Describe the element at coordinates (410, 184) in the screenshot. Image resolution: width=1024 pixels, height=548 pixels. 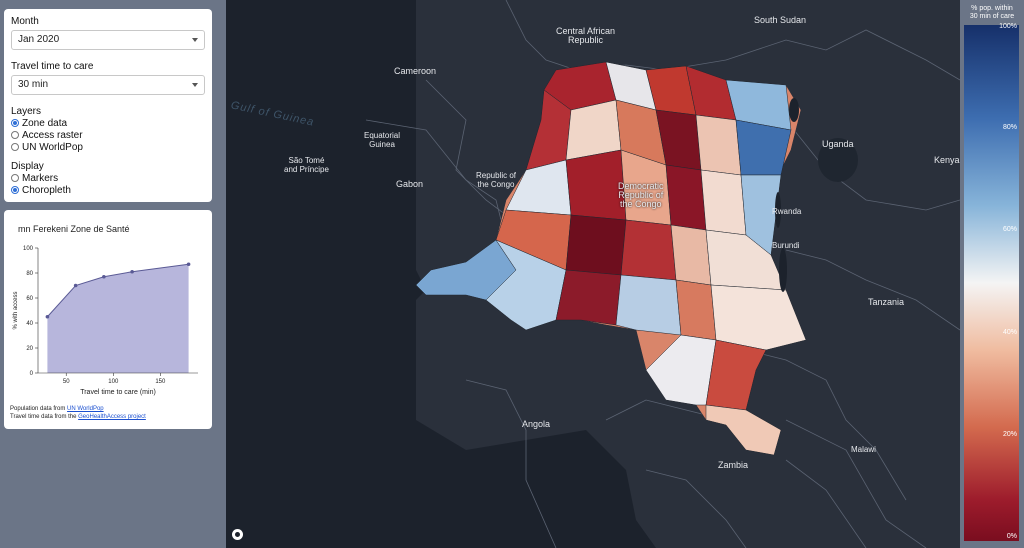
I see `map-label-gabon: Gabon` at that location.